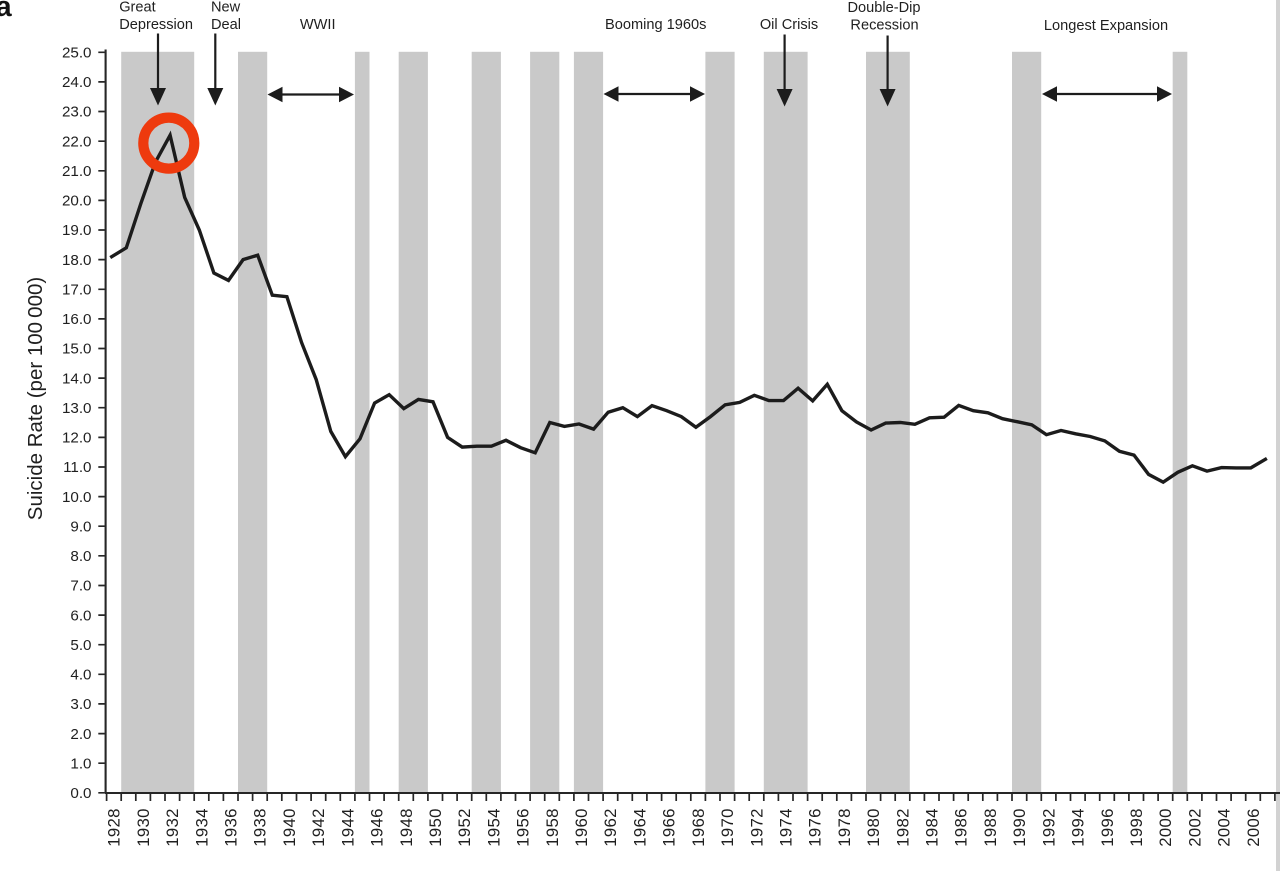 The width and height of the screenshot is (1280, 871). What do you see at coordinates (77, 260) in the screenshot?
I see `svg-text: 18.0` at bounding box center [77, 260].